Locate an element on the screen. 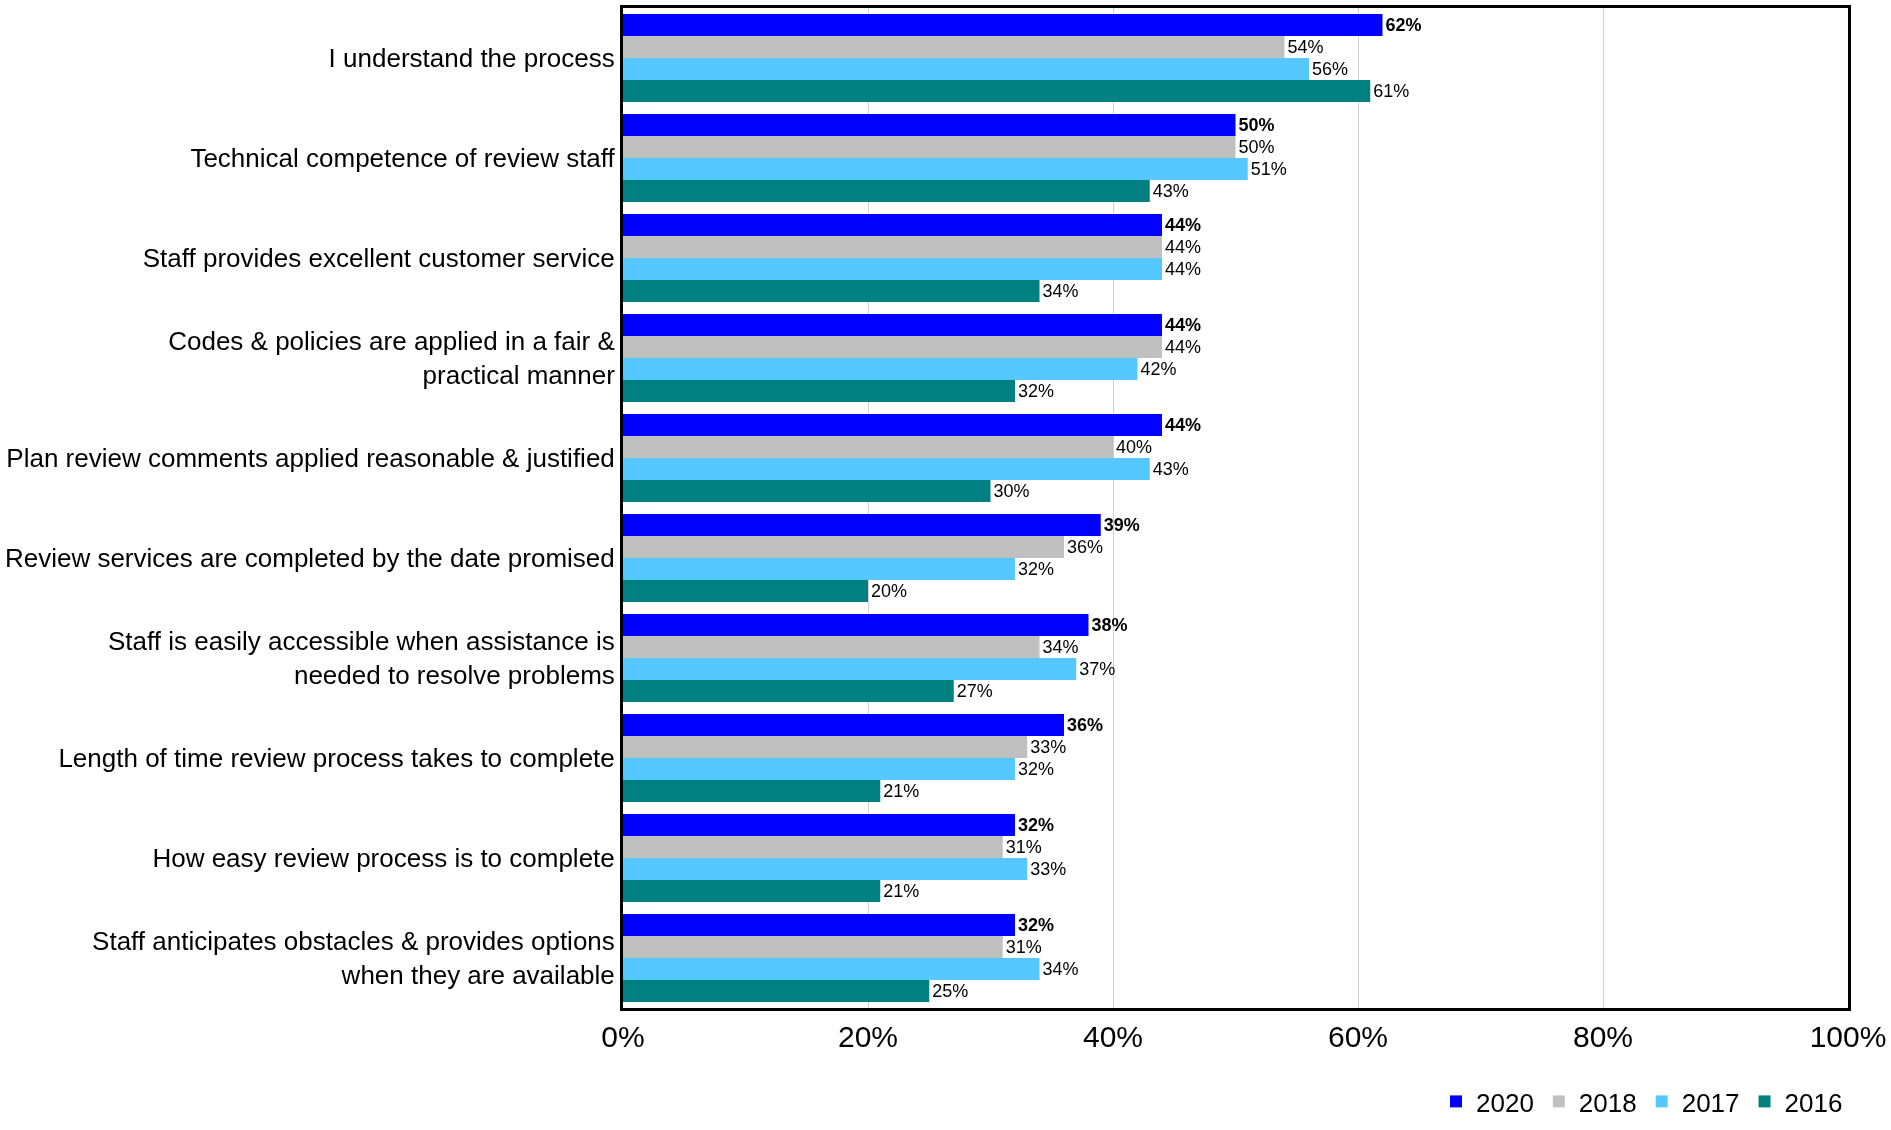 This screenshot has height=1130, width=1891. data-label: 25% is located at coordinates (950, 991).